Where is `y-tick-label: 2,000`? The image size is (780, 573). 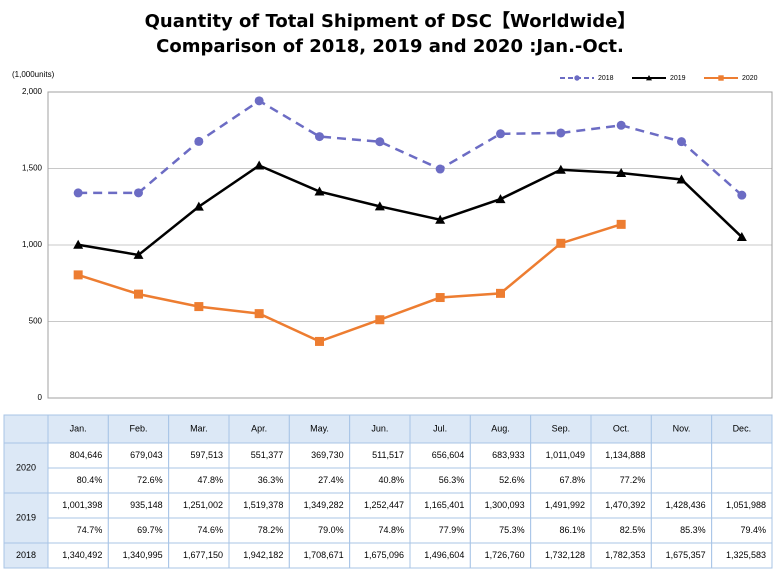 y-tick-label: 2,000 is located at coordinates (32, 91).